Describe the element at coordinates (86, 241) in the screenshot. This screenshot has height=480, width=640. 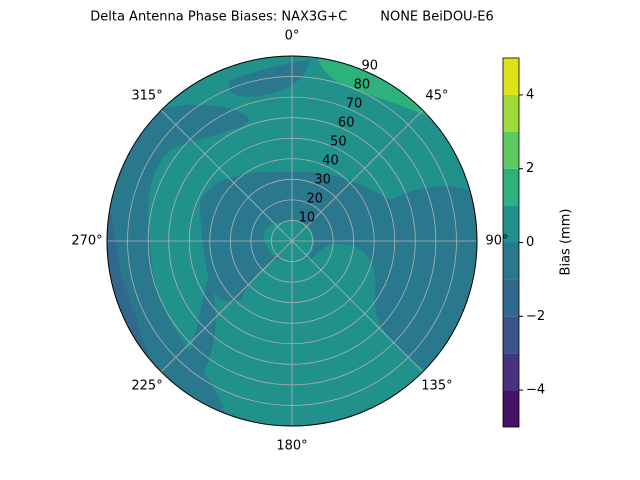
I see `angular-tick-label: 270°` at that location.